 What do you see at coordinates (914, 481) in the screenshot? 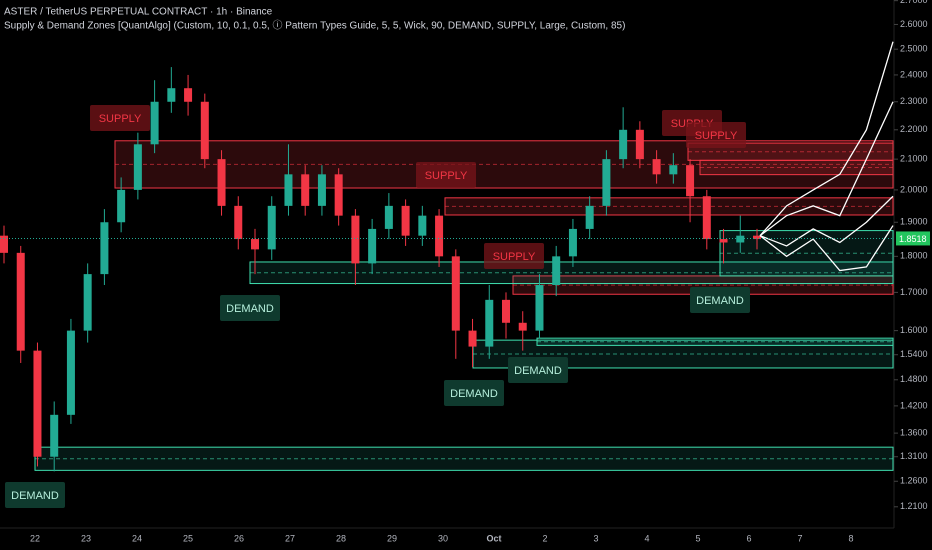
I see `y-tick-label: 1.2600` at bounding box center [914, 481].